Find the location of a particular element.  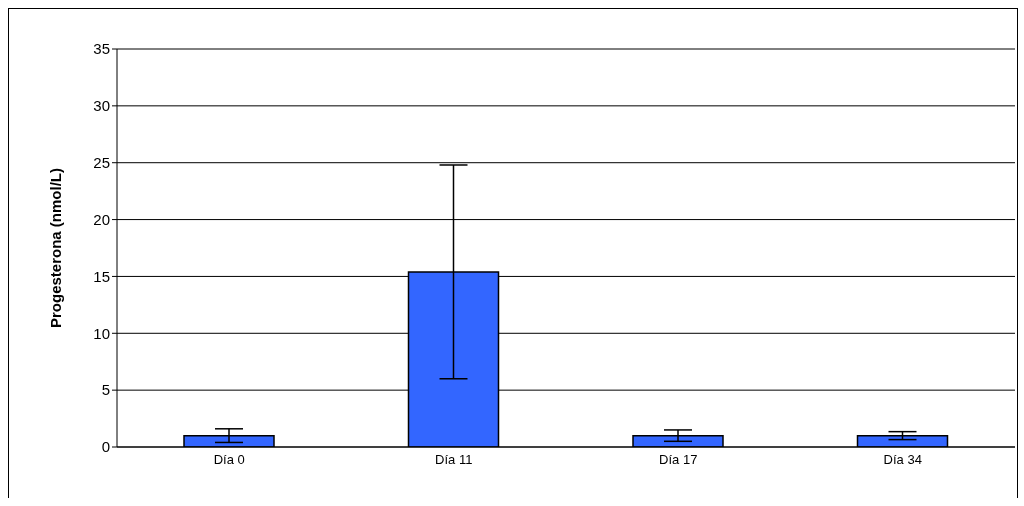

x-tick-label: Día 0 is located at coordinates (229, 460).